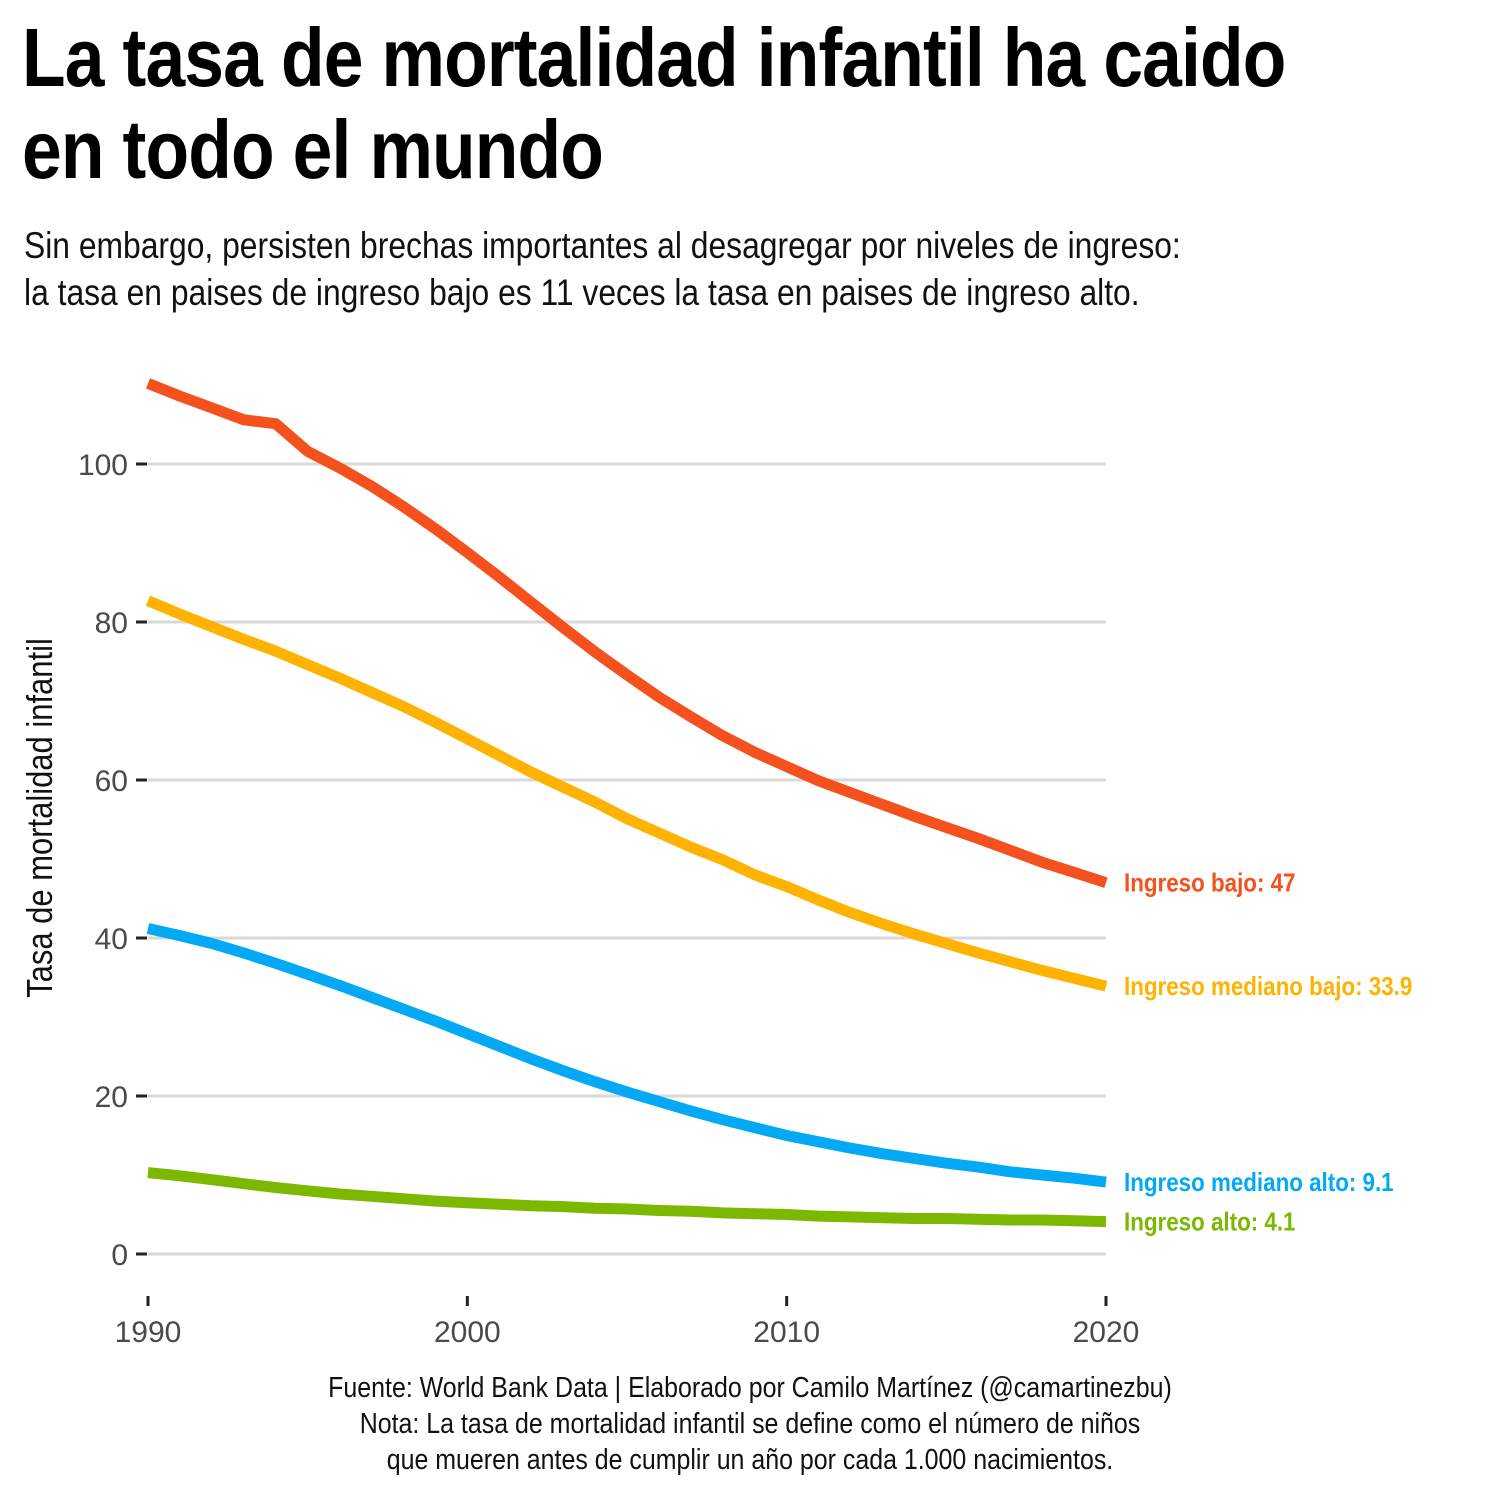 The height and width of the screenshot is (1500, 1500). I want to click on y-tick-label: 100, so click(103, 465).